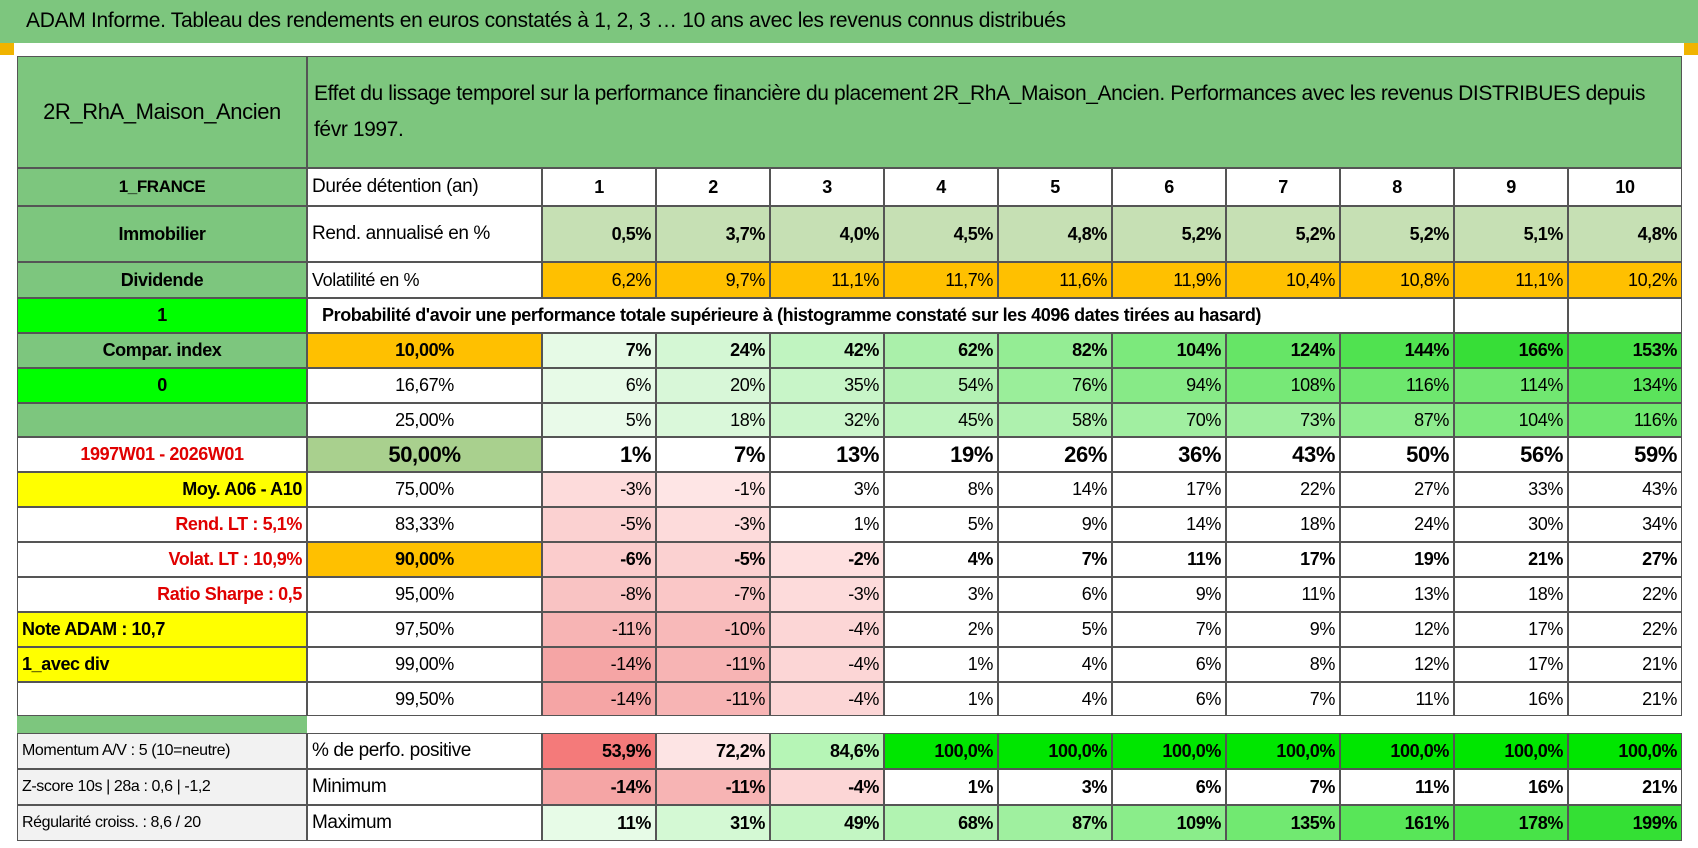  Describe the element at coordinates (827, 751) in the screenshot. I see `cell: 84,6%` at that location.